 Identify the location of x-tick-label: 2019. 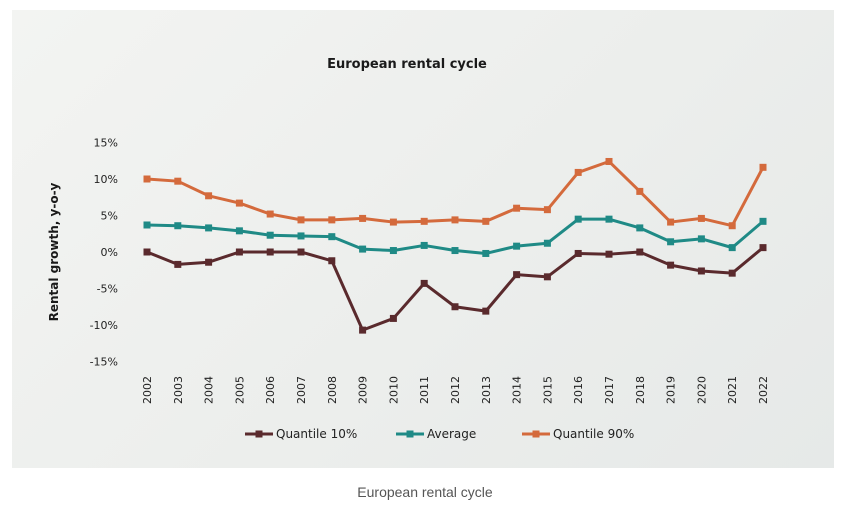
(671, 390).